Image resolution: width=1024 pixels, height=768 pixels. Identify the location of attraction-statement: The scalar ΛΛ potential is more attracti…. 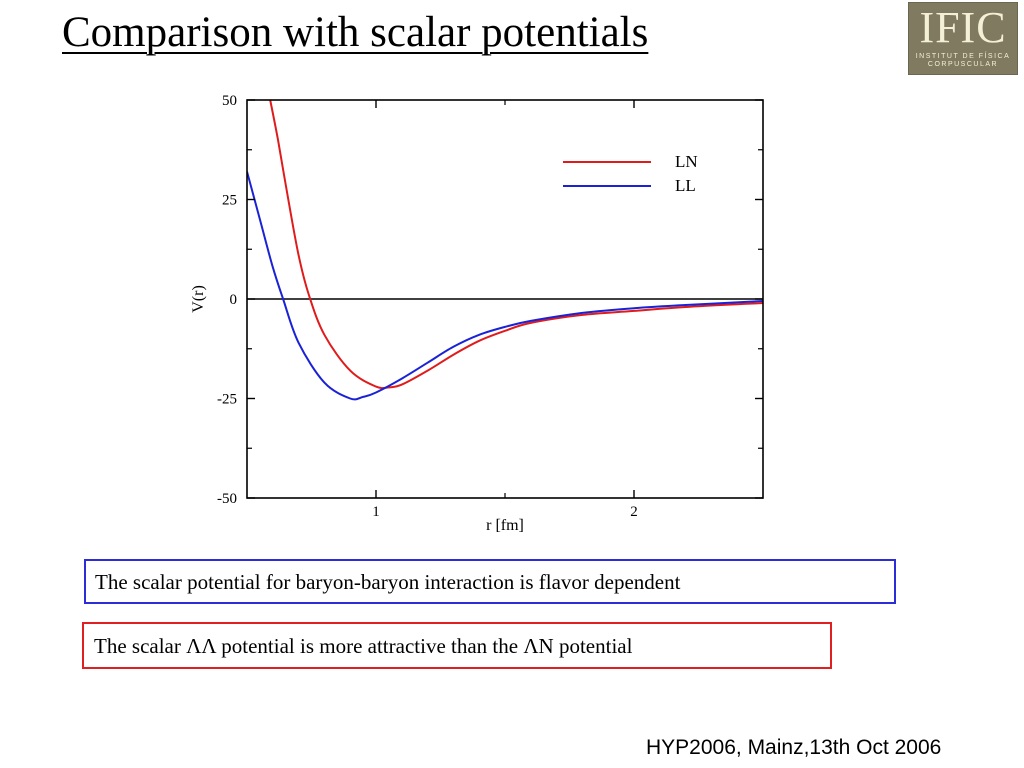
(457, 645).